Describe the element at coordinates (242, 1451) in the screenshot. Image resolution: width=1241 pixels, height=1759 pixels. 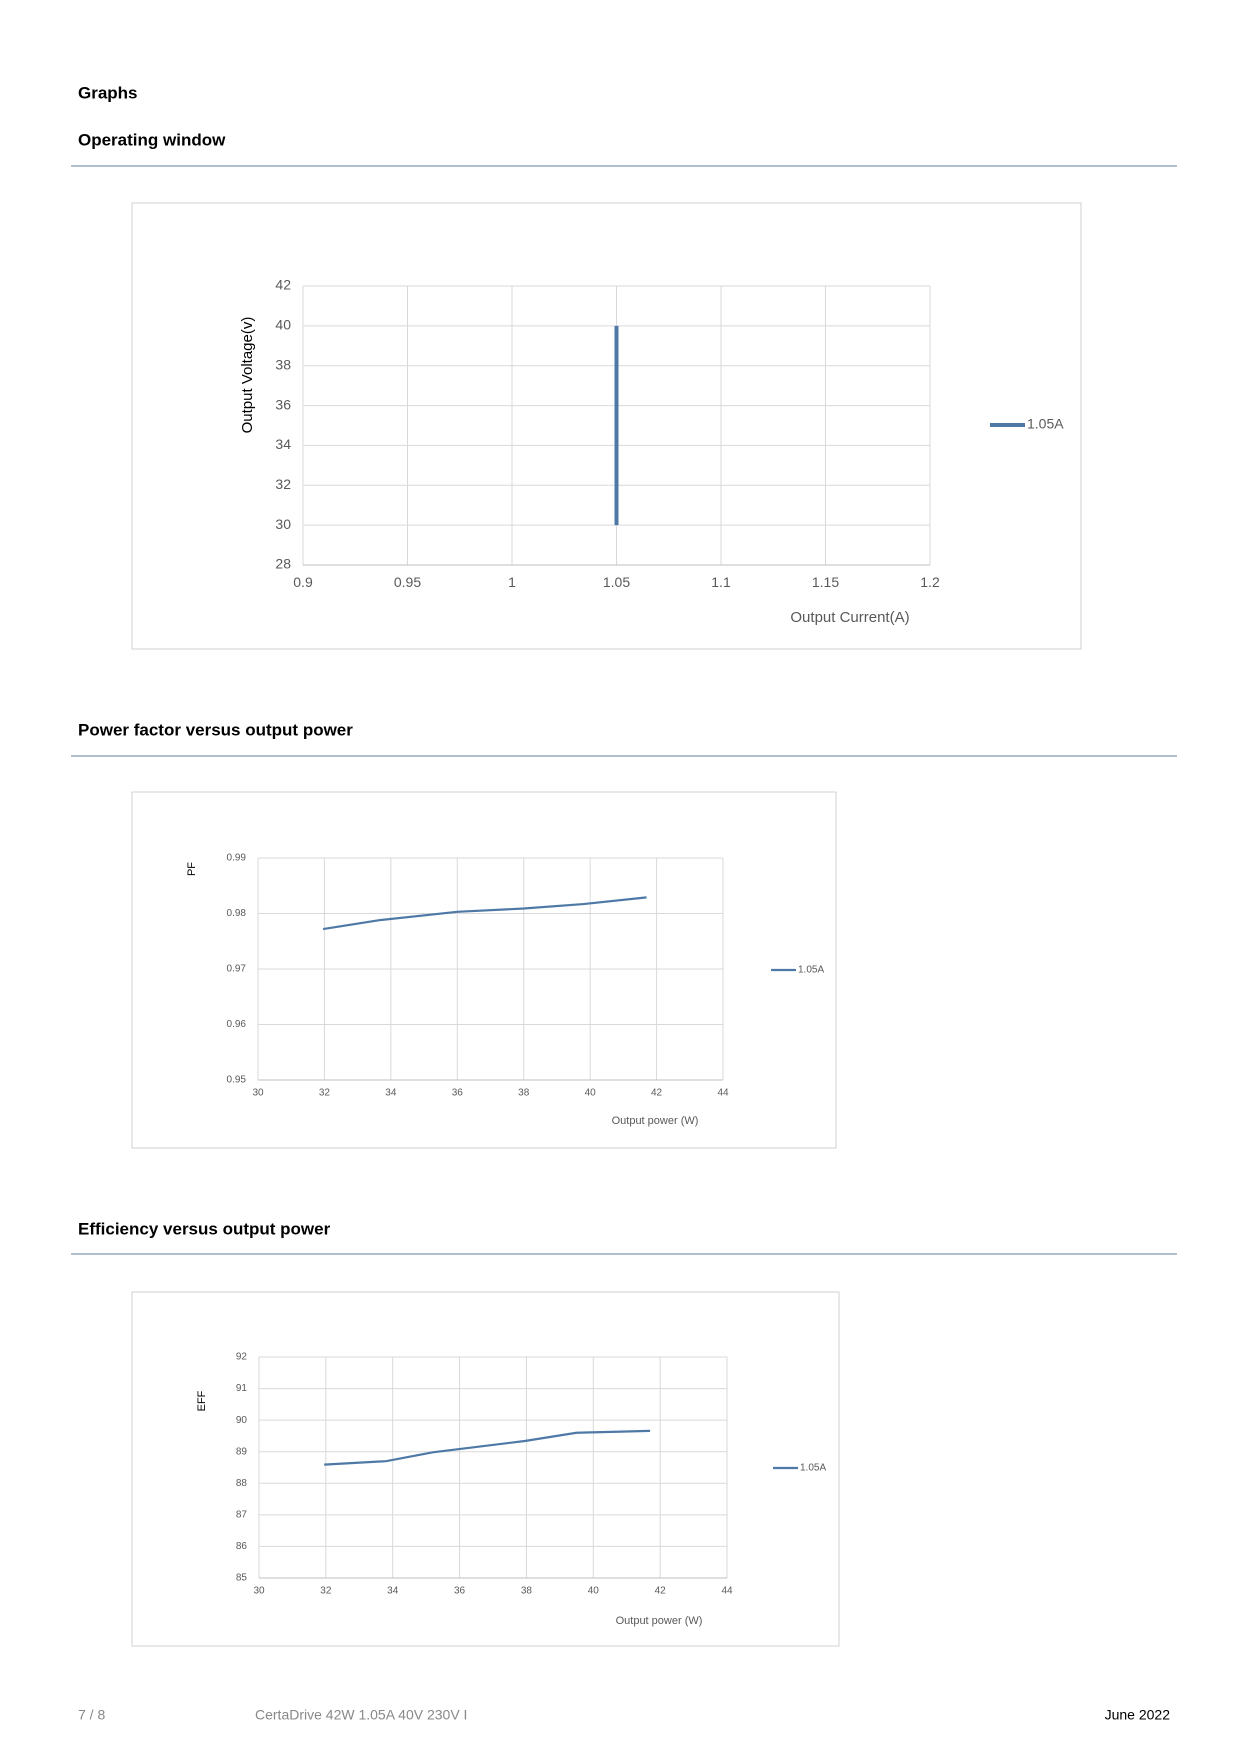
I see `y-tick-label: 89` at that location.